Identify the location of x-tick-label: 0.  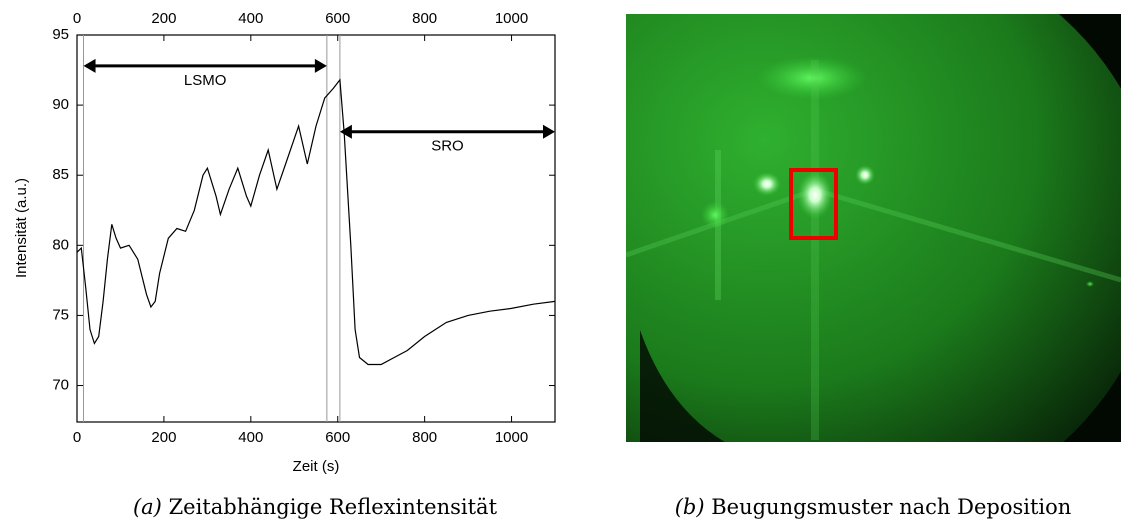
(77, 437).